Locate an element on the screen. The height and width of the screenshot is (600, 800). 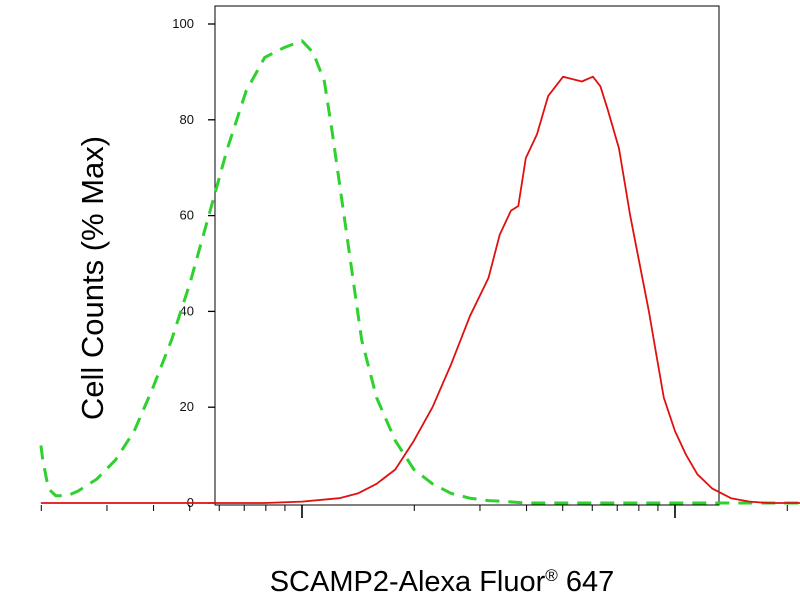
y-tick-label: 40 is located at coordinates (187, 310).